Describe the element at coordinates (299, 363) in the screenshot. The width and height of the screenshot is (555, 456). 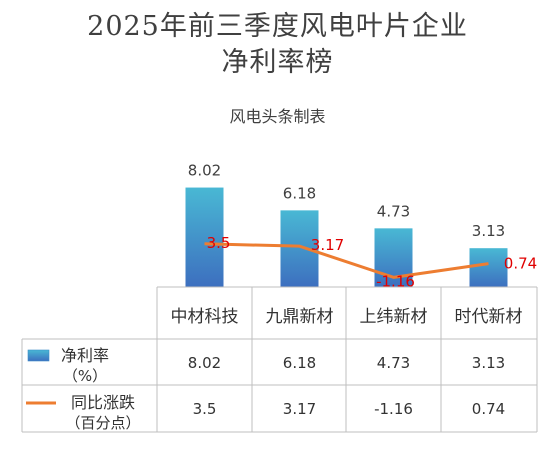
I see `table-cell-value: 6.18` at that location.